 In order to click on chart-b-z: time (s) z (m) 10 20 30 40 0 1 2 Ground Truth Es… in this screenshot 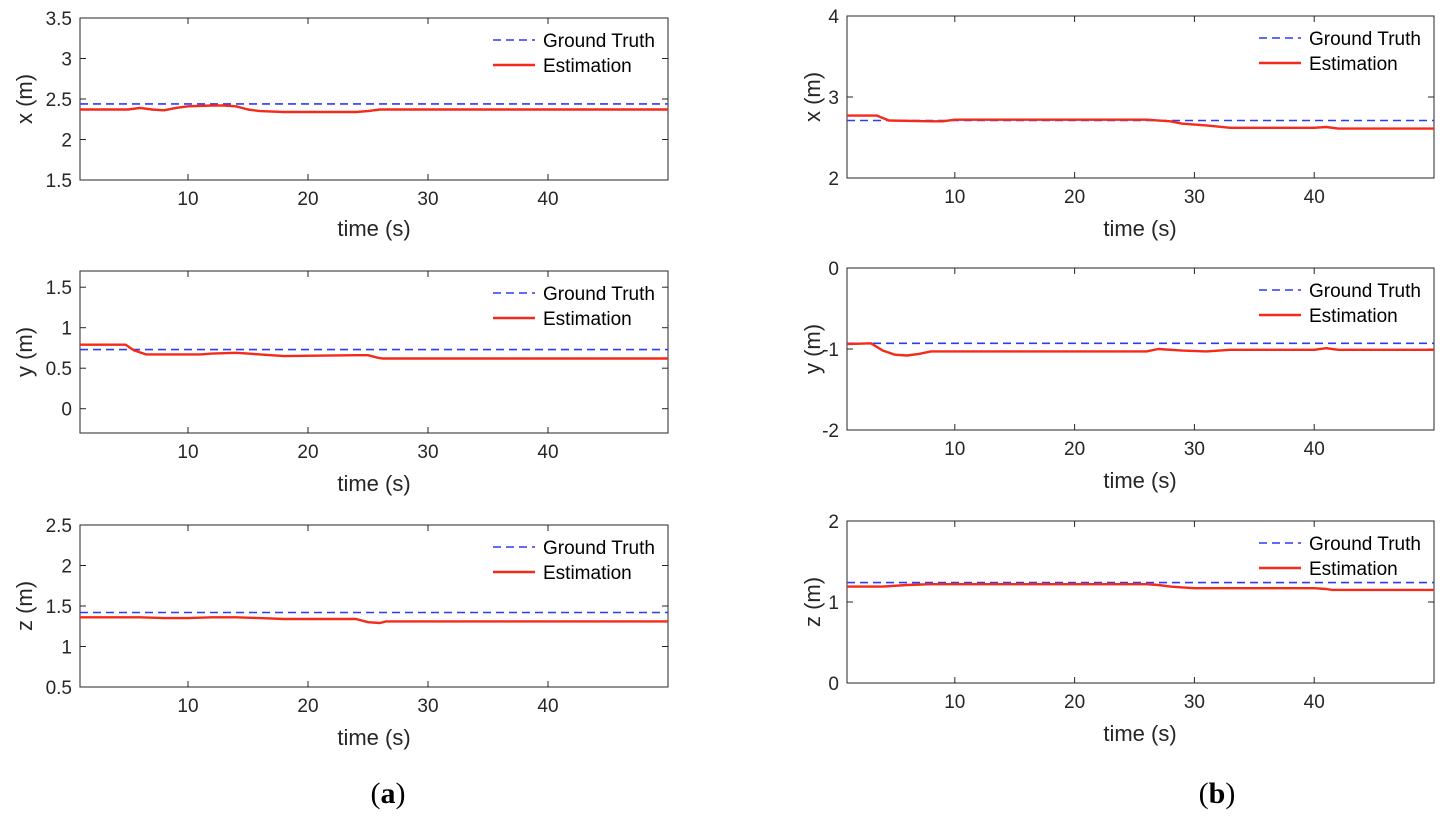, I will do `click(1117, 629)`.